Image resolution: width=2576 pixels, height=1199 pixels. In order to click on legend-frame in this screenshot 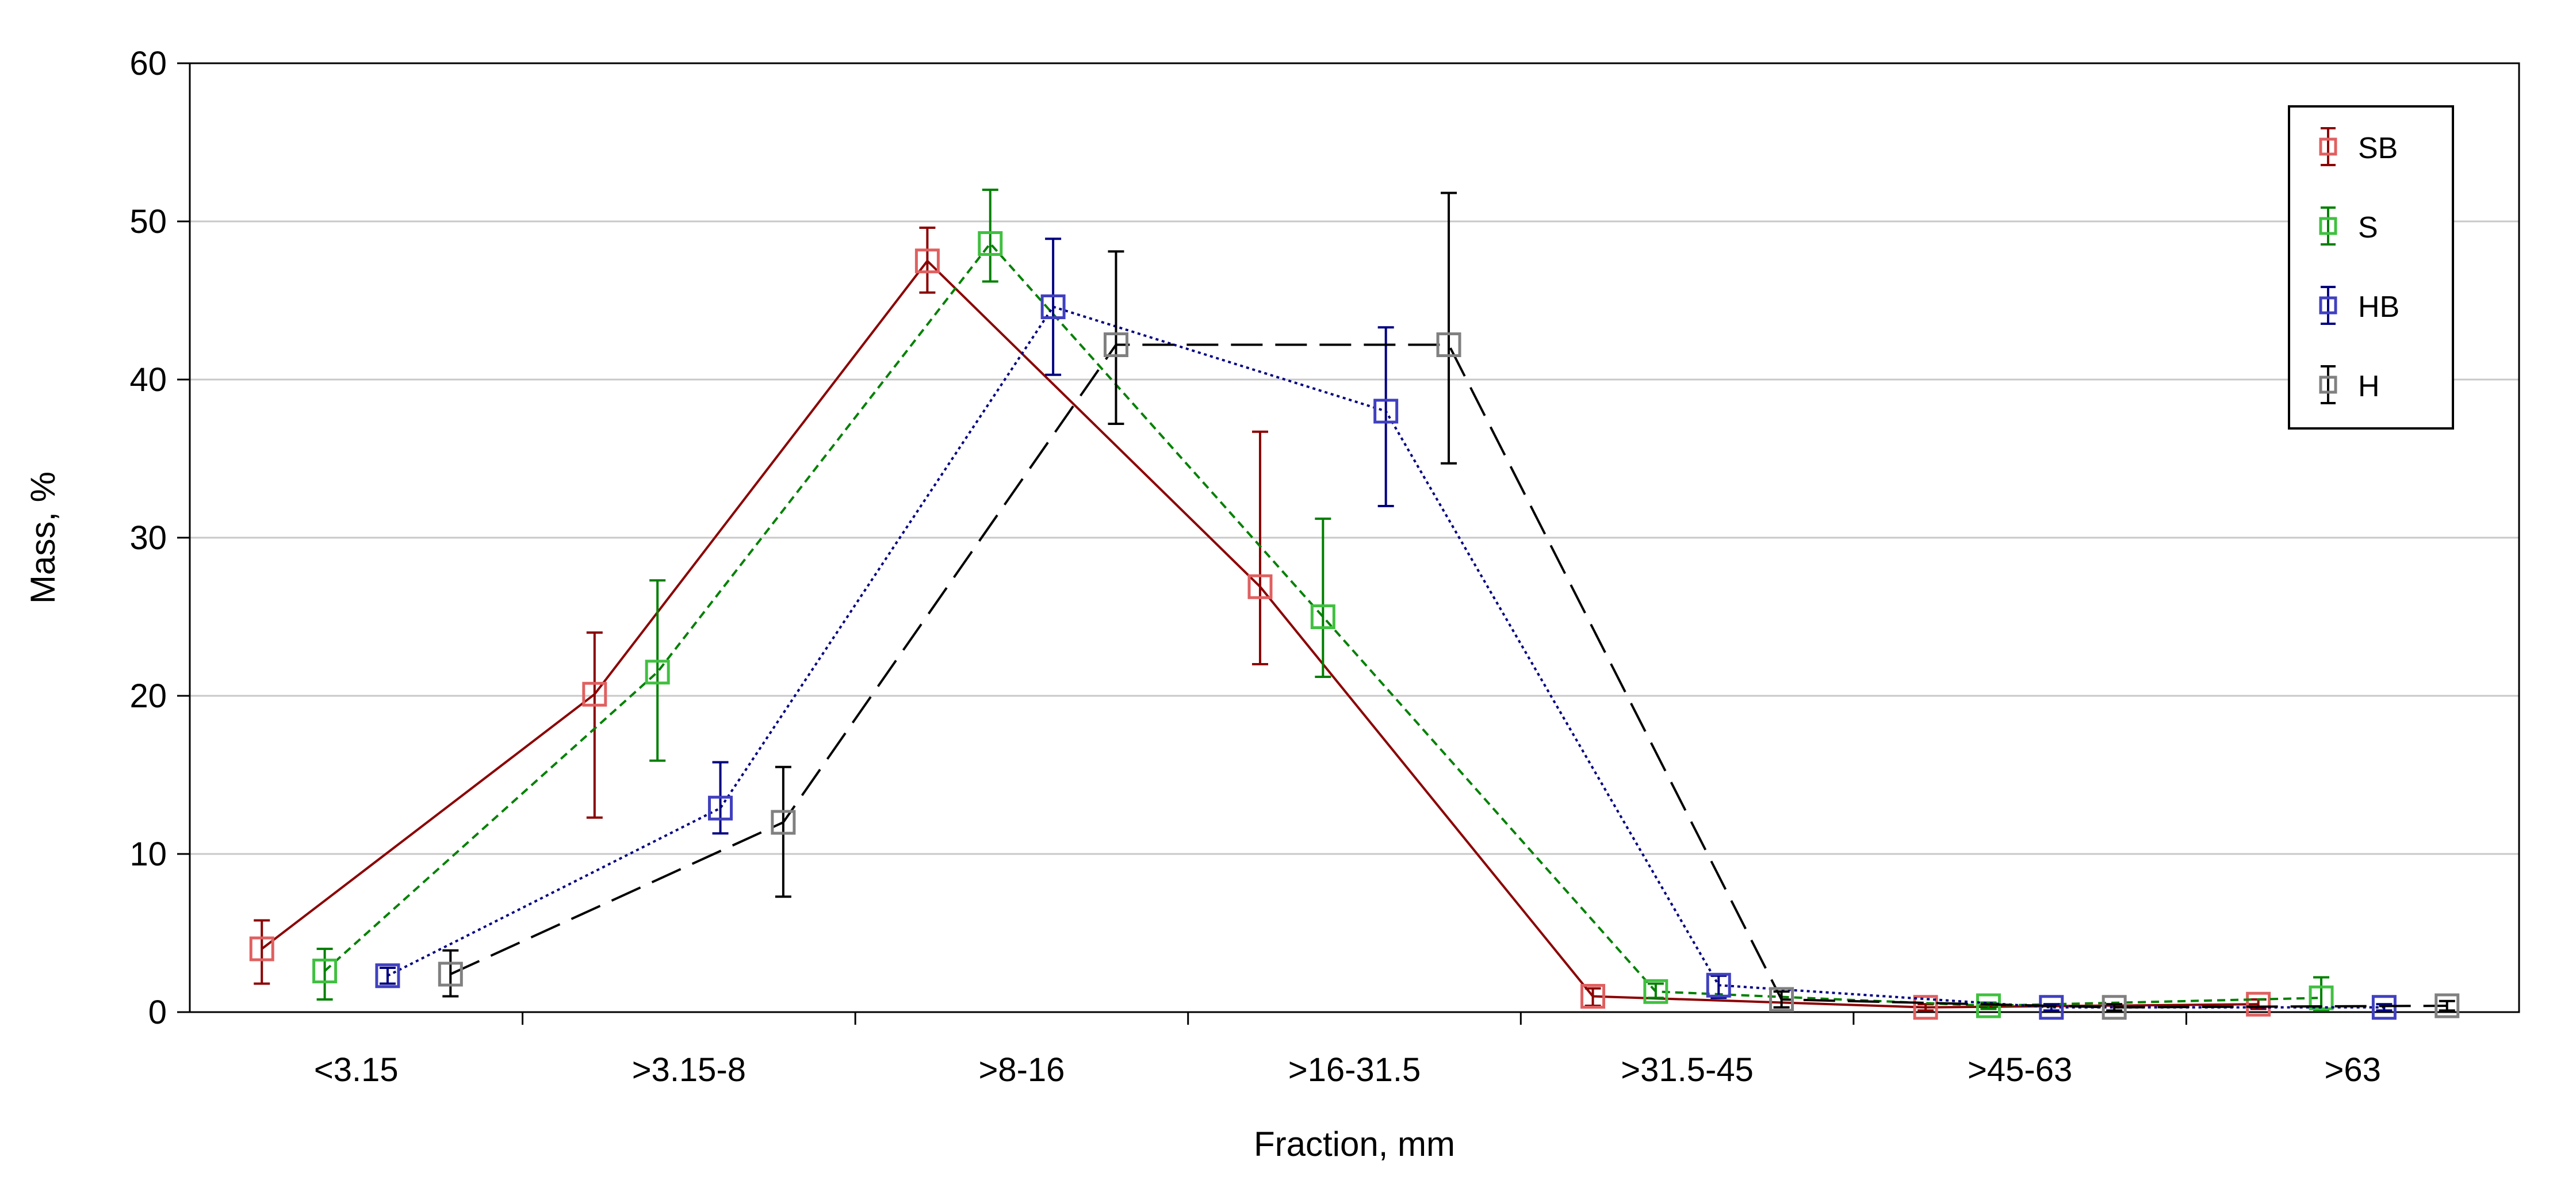, I will do `click(2371, 267)`.